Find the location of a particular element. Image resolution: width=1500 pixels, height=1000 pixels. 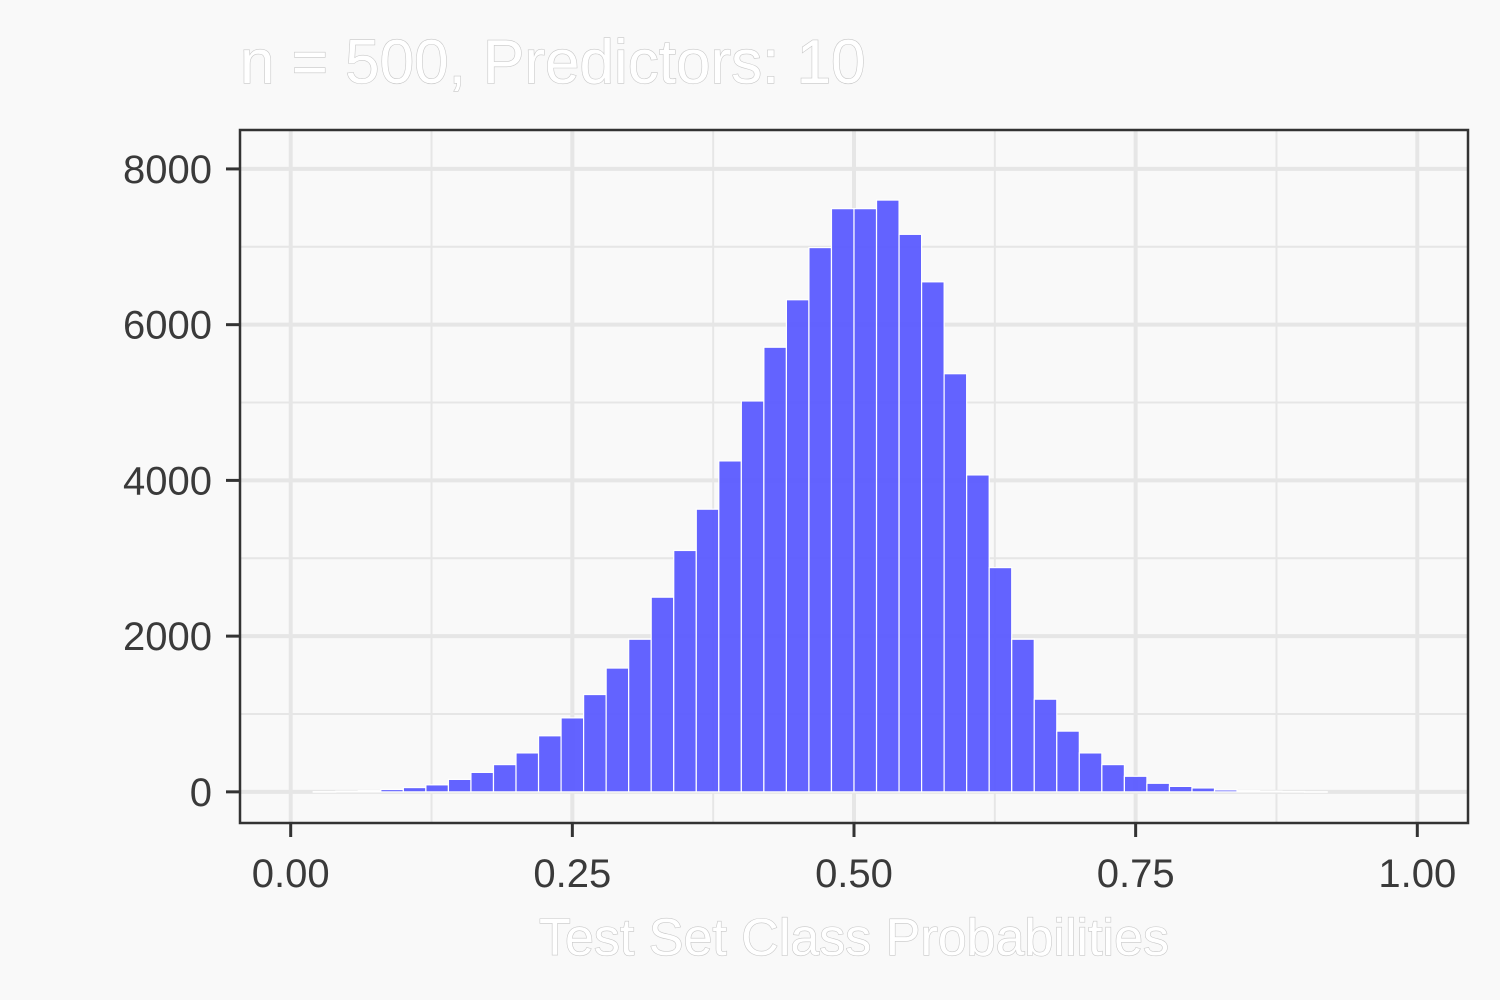

x-tick-label: 0.75 is located at coordinates (1136, 874).